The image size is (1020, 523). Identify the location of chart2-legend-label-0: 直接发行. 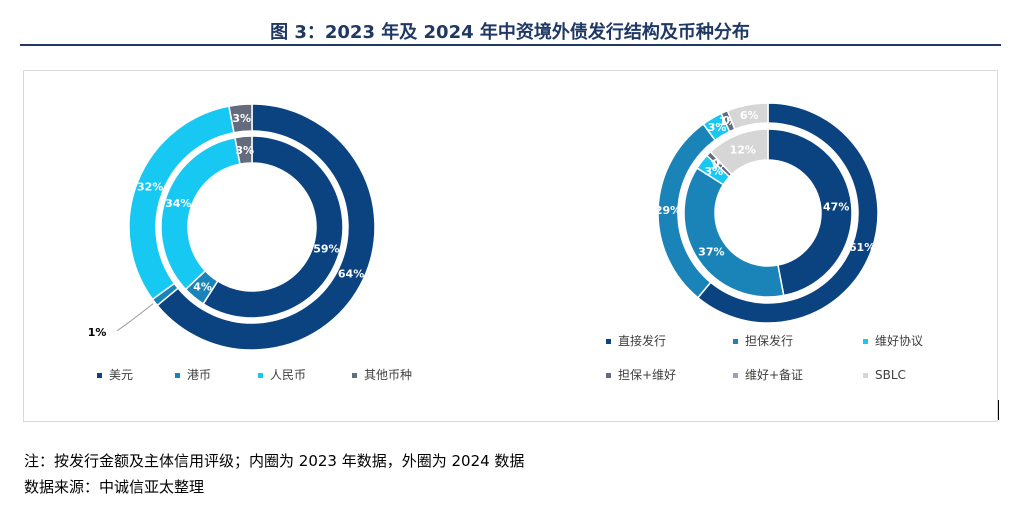
(642, 340).